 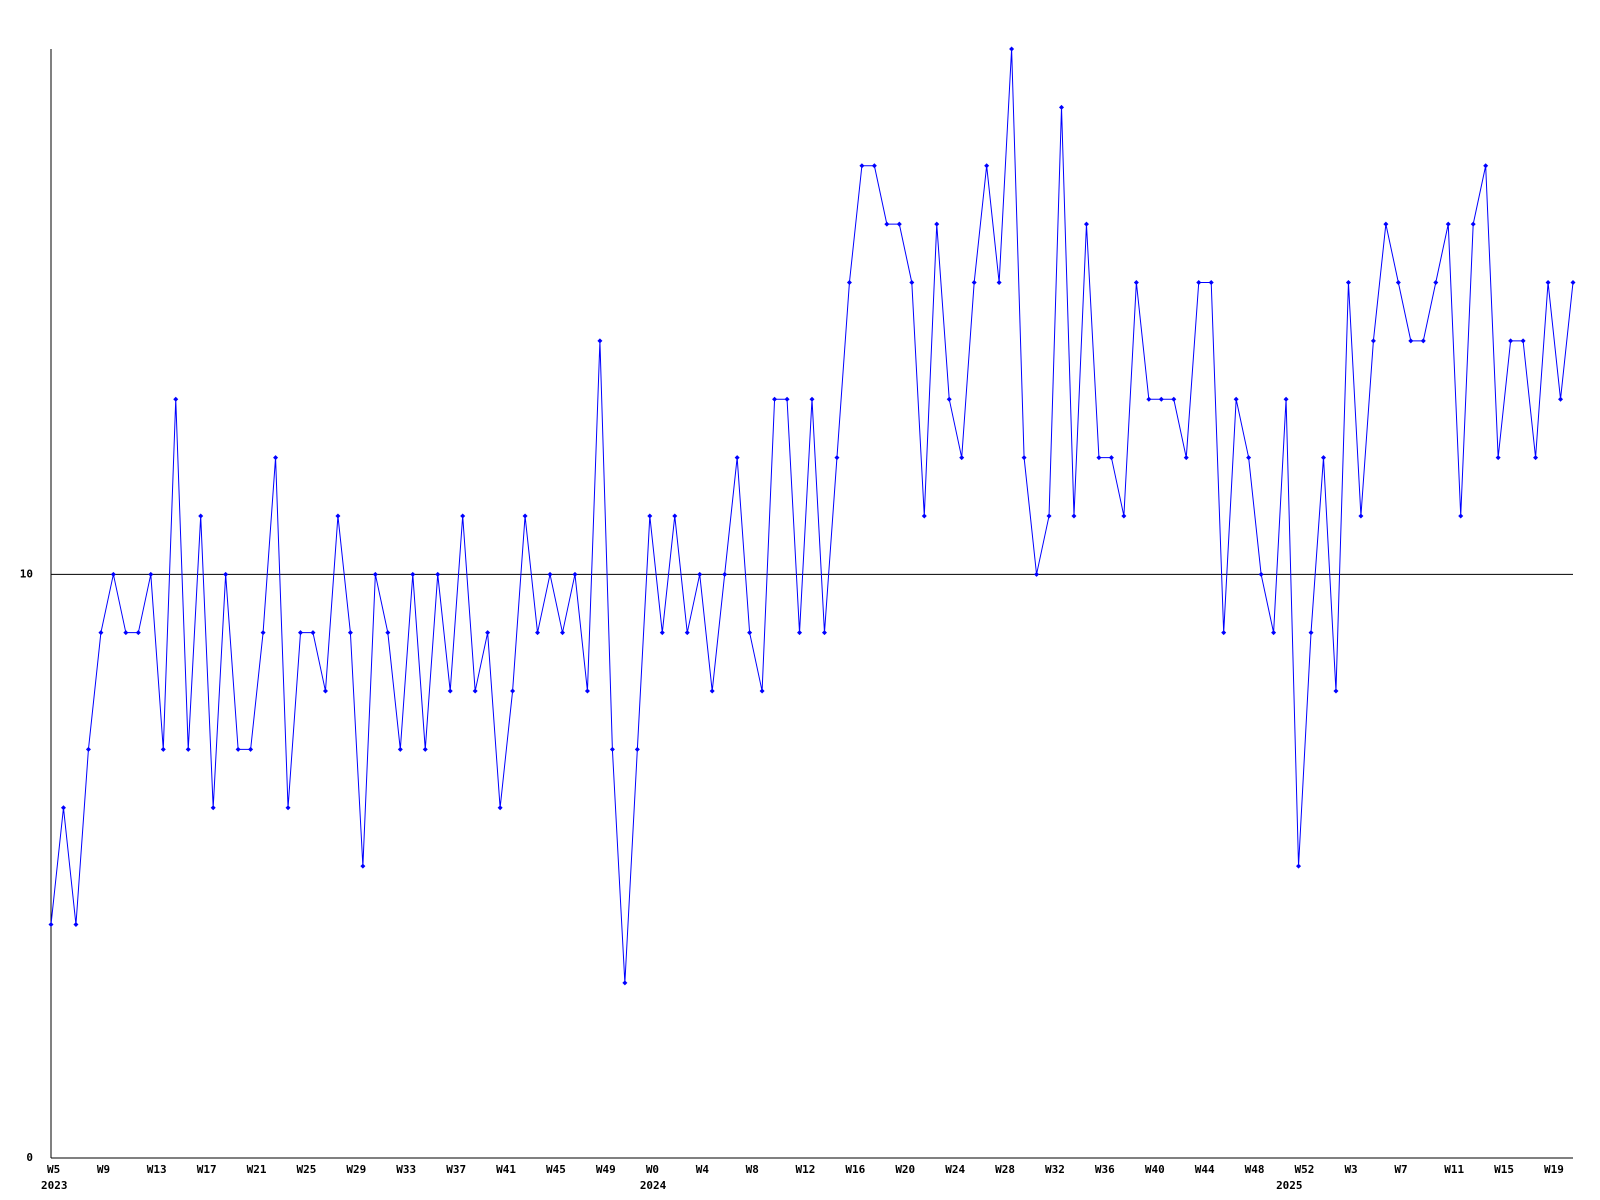 What do you see at coordinates (1454, 1169) in the screenshot?
I see `x-tick-label: W11` at bounding box center [1454, 1169].